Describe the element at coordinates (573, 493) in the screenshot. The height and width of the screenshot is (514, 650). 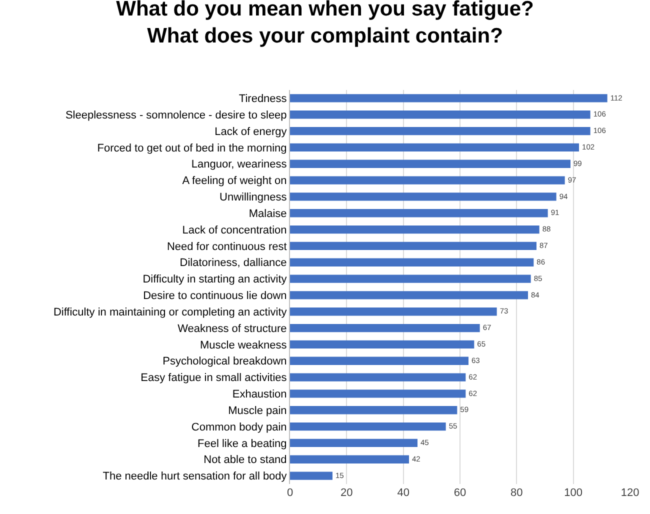
I see `x-tick-label: 100` at that location.